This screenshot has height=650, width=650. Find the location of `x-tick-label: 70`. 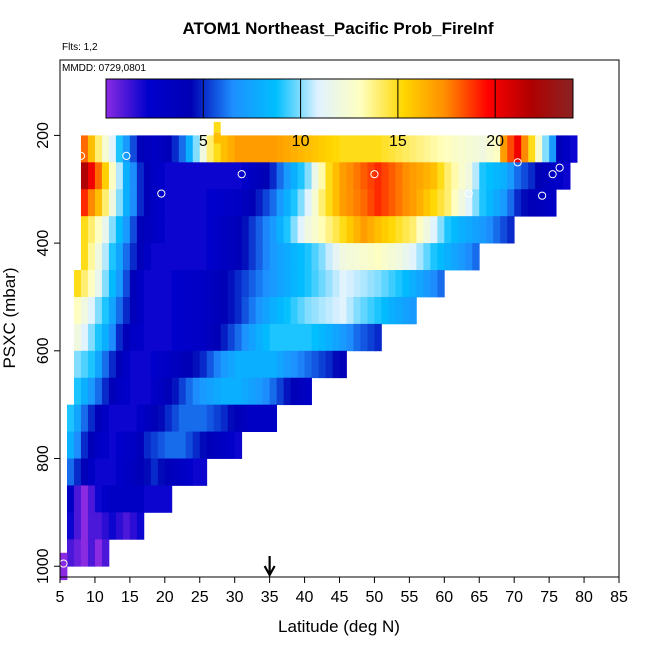

x-tick-label: 70 is located at coordinates (514, 597).